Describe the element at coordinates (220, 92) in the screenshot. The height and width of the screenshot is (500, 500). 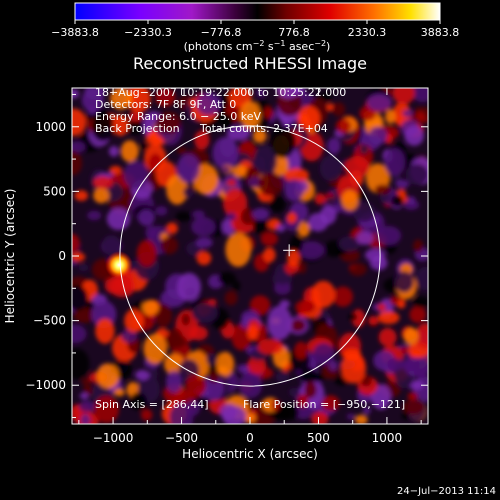
I see `info-line-time: 18−Aug−2007 10:19:22.000 to 10:25:22.000` at that location.